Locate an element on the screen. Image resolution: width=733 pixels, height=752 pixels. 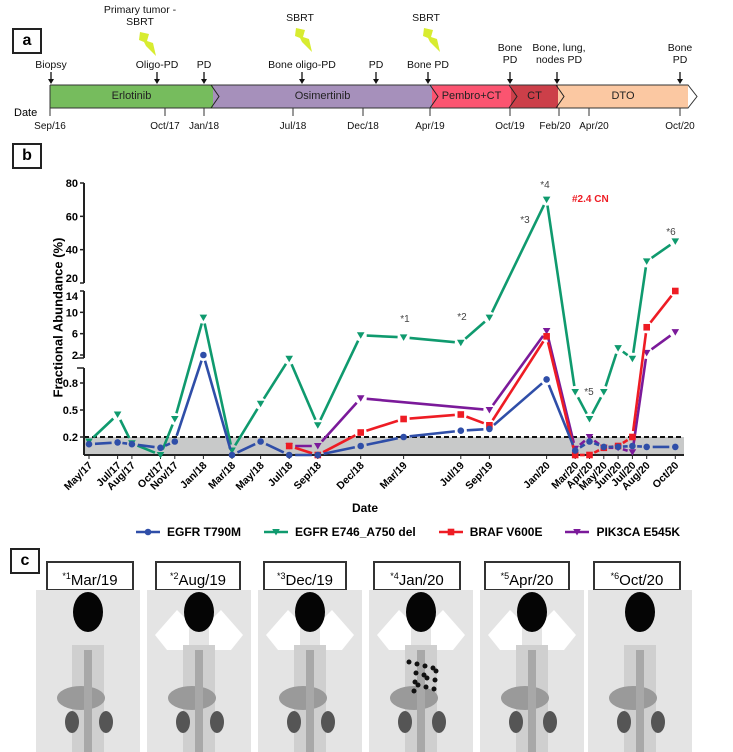
legend-marker-icon is located at coordinates (577, 532).